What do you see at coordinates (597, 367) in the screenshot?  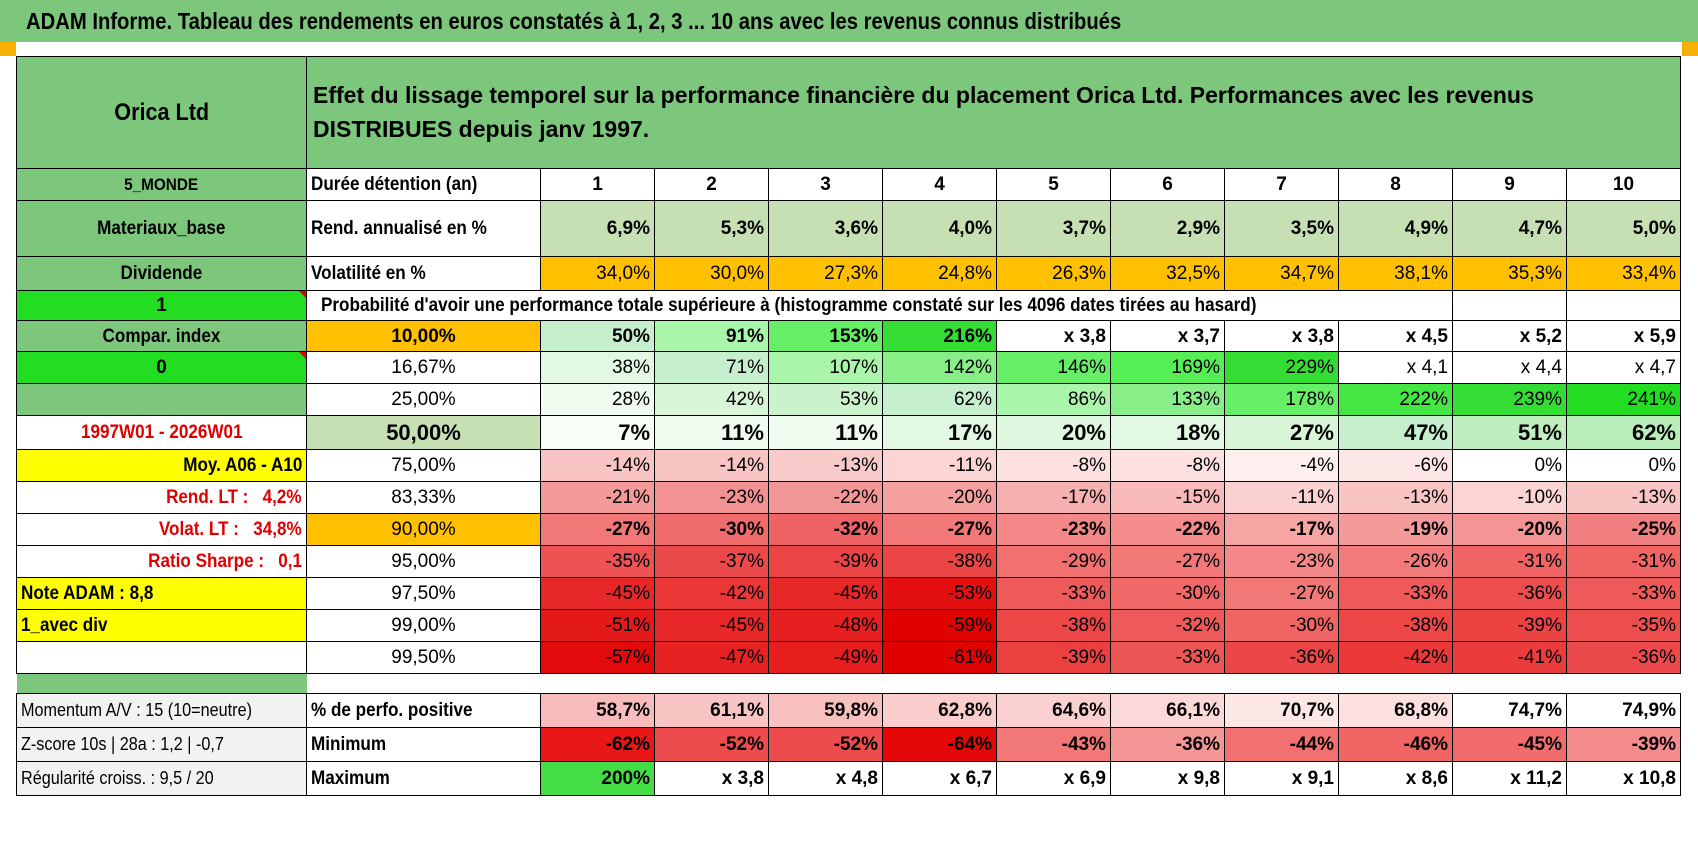 I see `probability-cell: 38%` at bounding box center [597, 367].